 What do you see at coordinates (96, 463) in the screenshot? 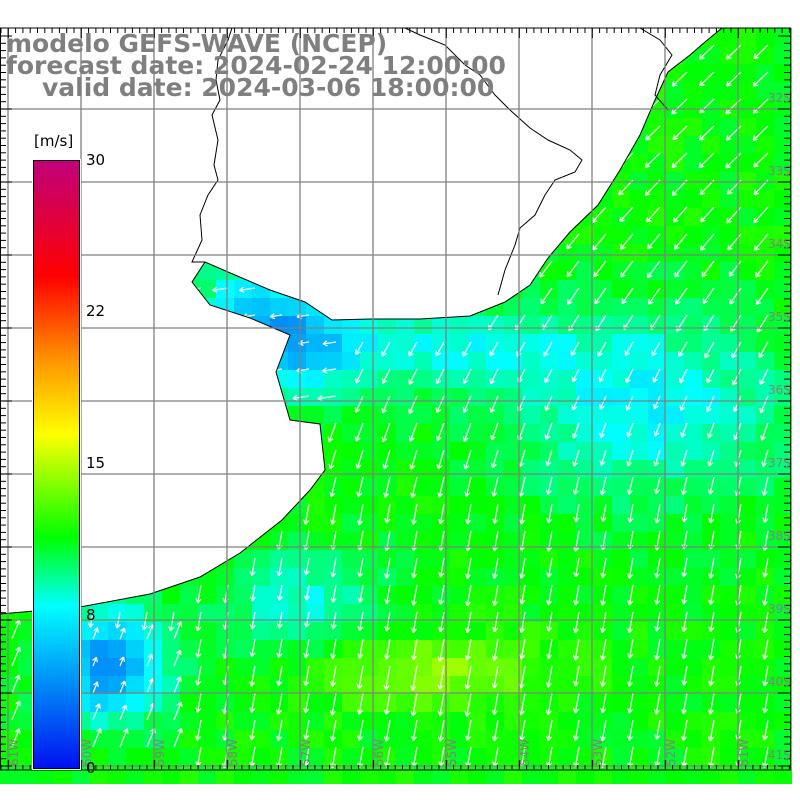
I see `colorbar-tick: 15` at bounding box center [96, 463].